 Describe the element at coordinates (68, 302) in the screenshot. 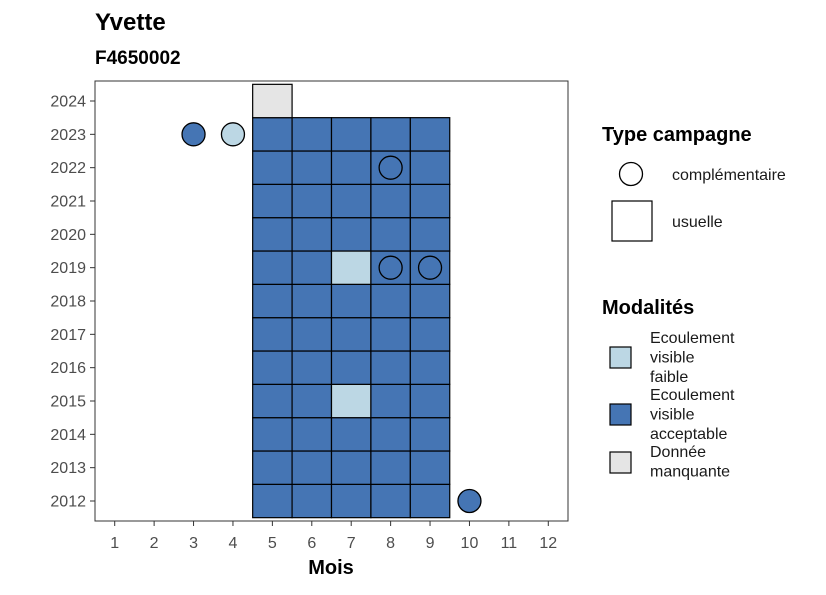

I see `y-tick-label-2018: 2018` at that location.